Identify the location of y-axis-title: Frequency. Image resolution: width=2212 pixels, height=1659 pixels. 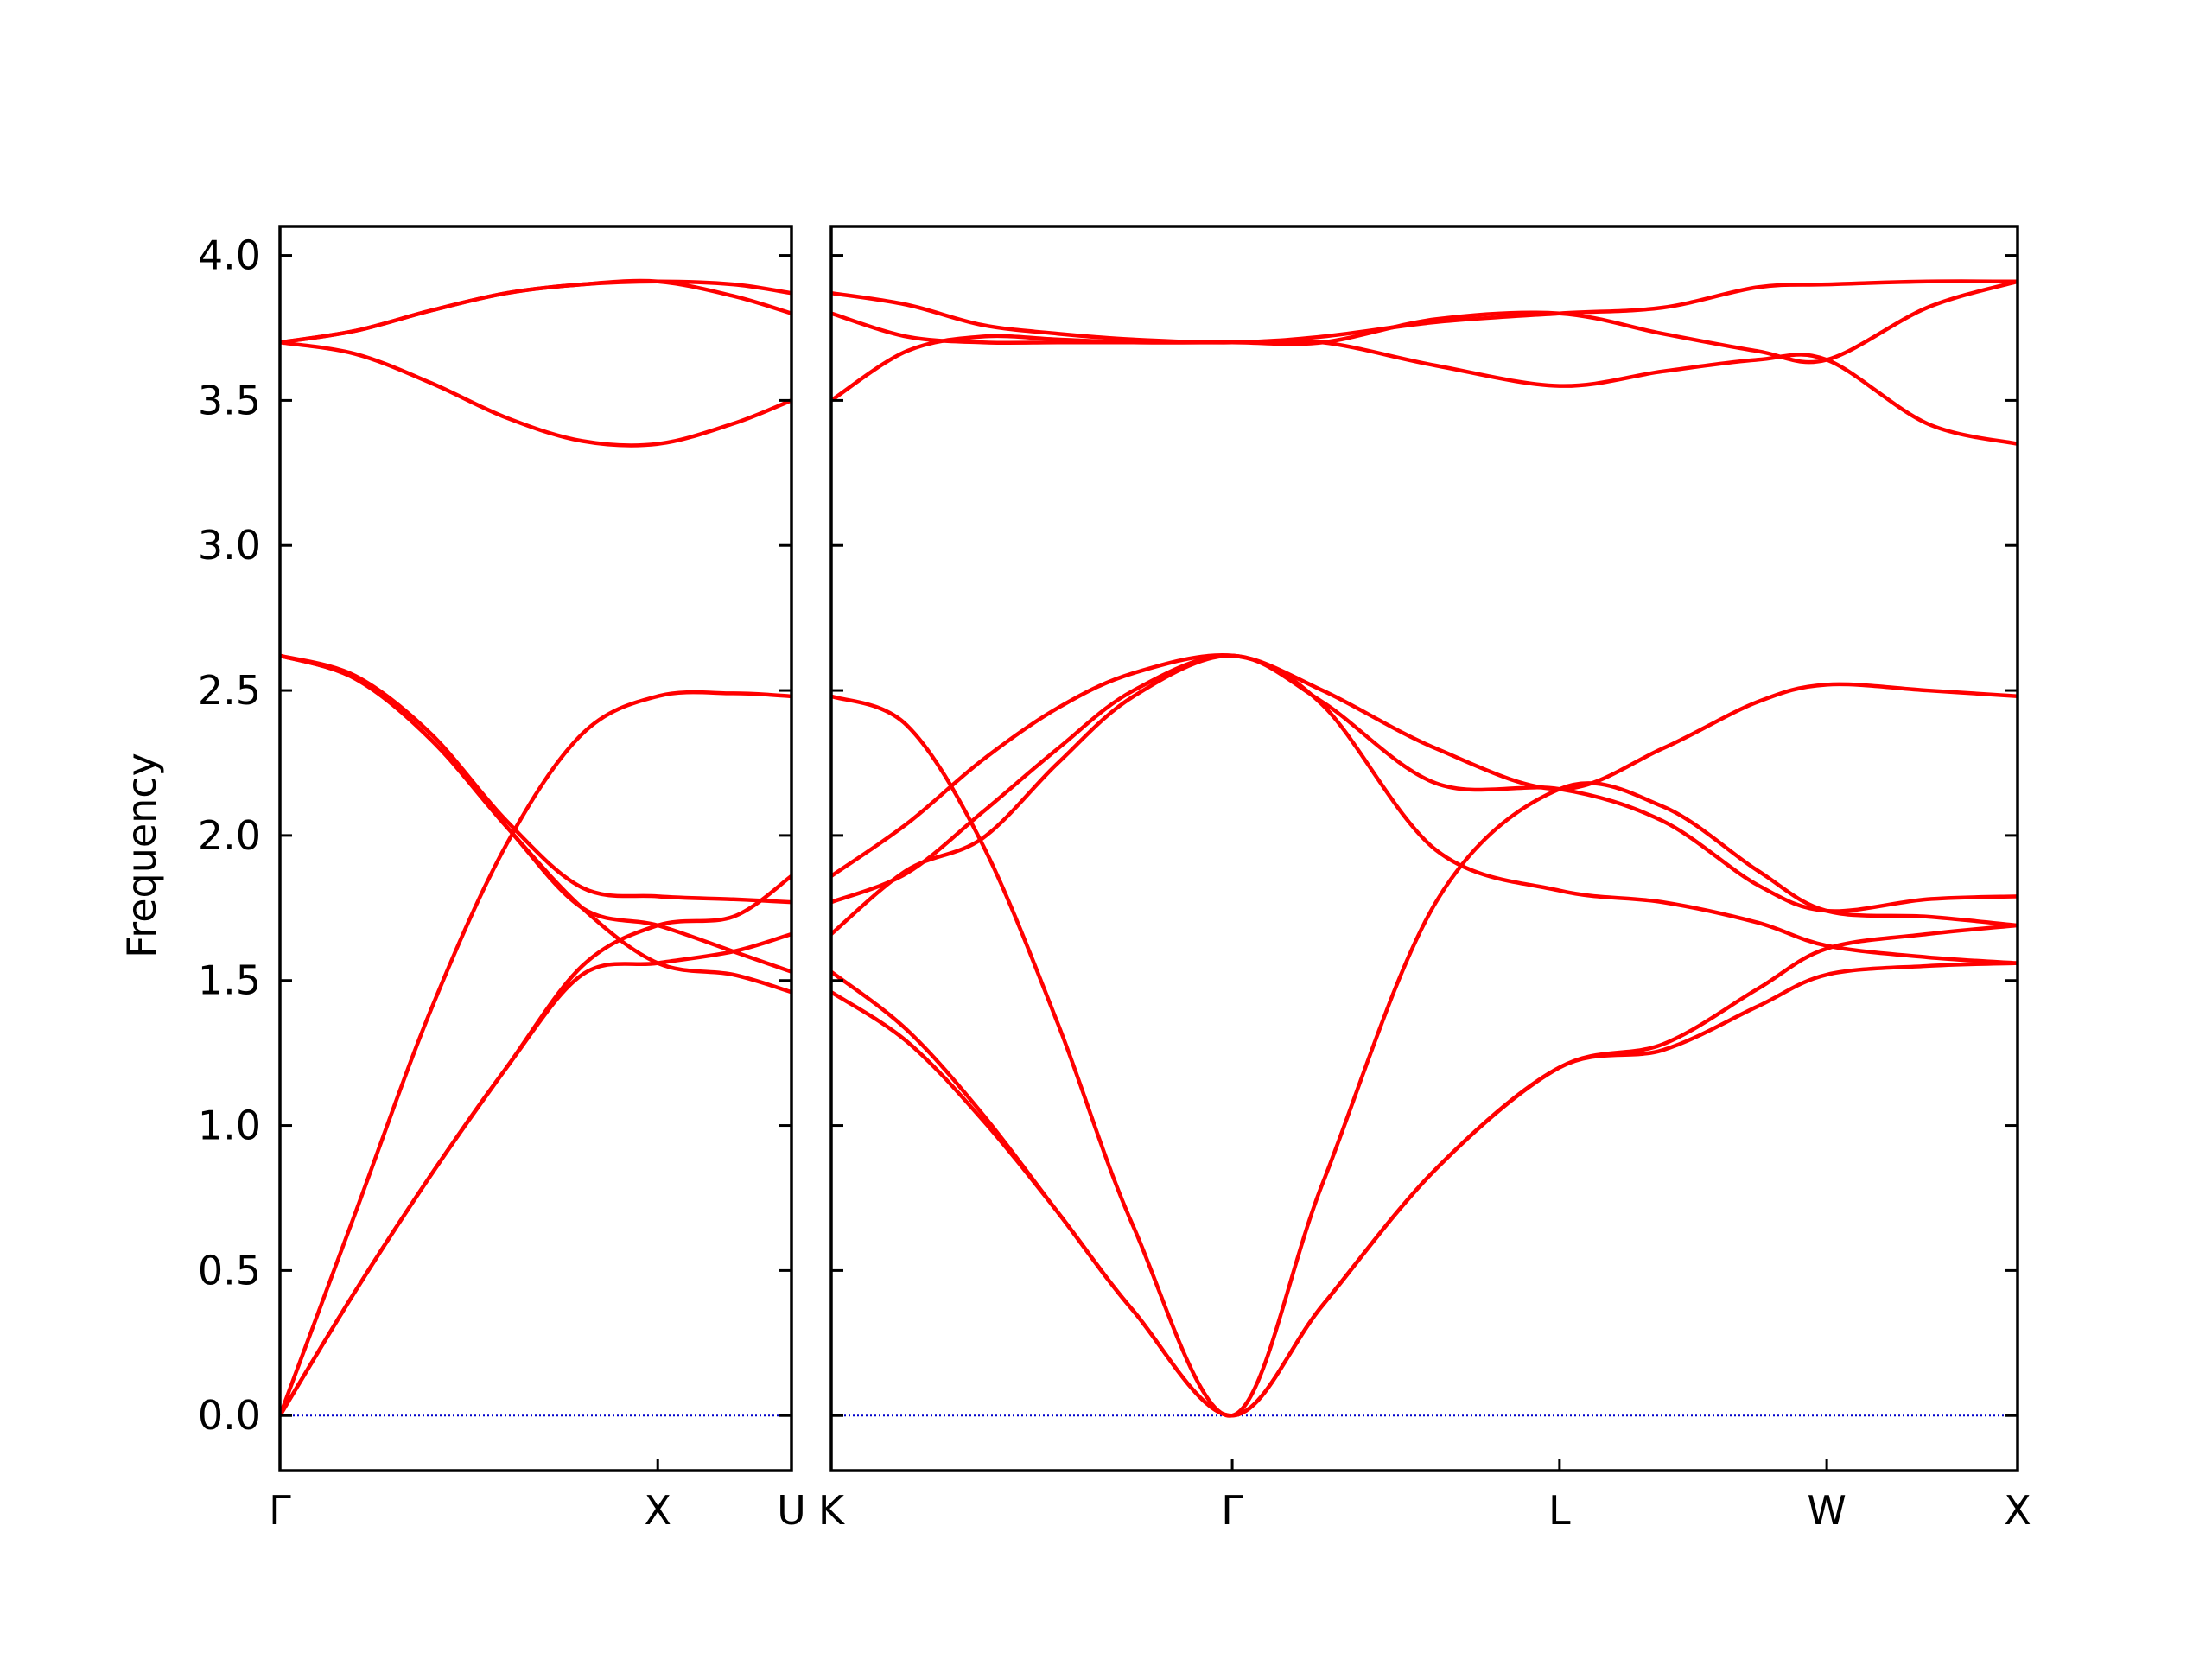
(141, 855).